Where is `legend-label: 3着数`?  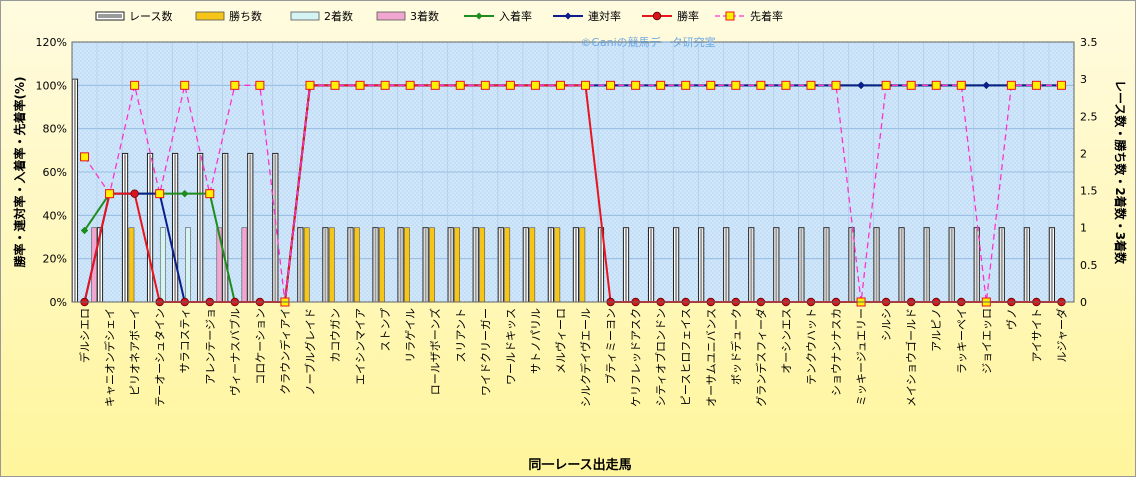 legend-label: 3着数 is located at coordinates (424, 16).